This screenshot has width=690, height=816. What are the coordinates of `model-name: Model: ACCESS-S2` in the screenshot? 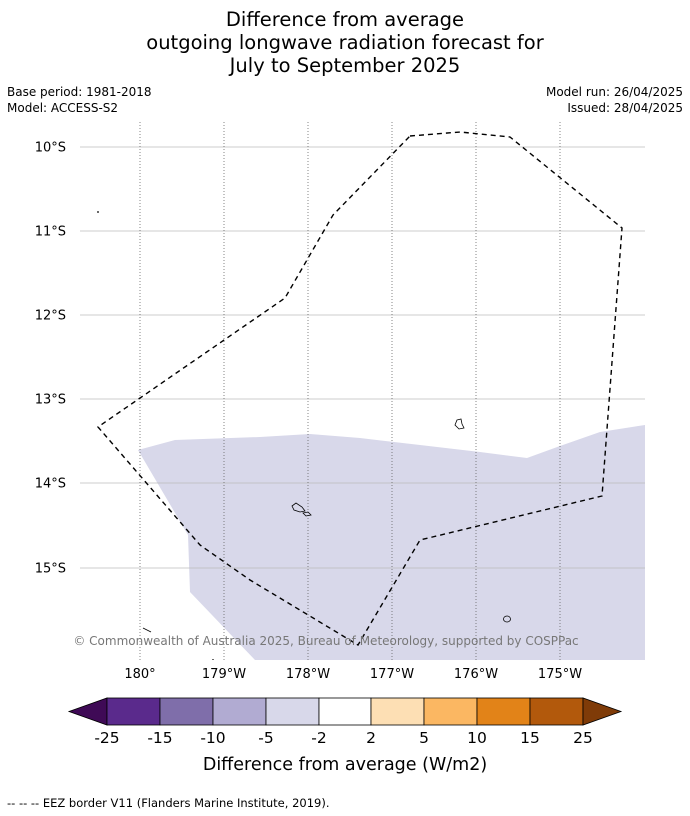 It's located at (63, 108).